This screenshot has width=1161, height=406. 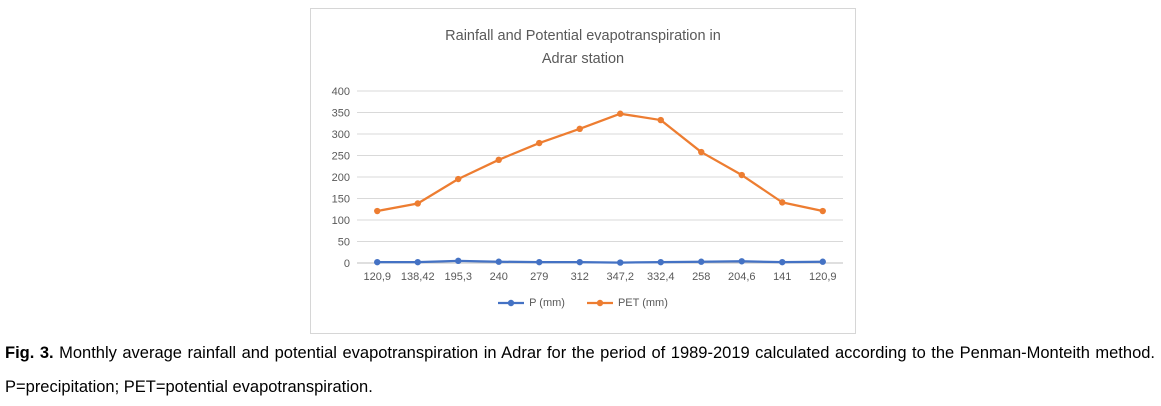 I want to click on legend-marker-p-icon, so click(x=511, y=303).